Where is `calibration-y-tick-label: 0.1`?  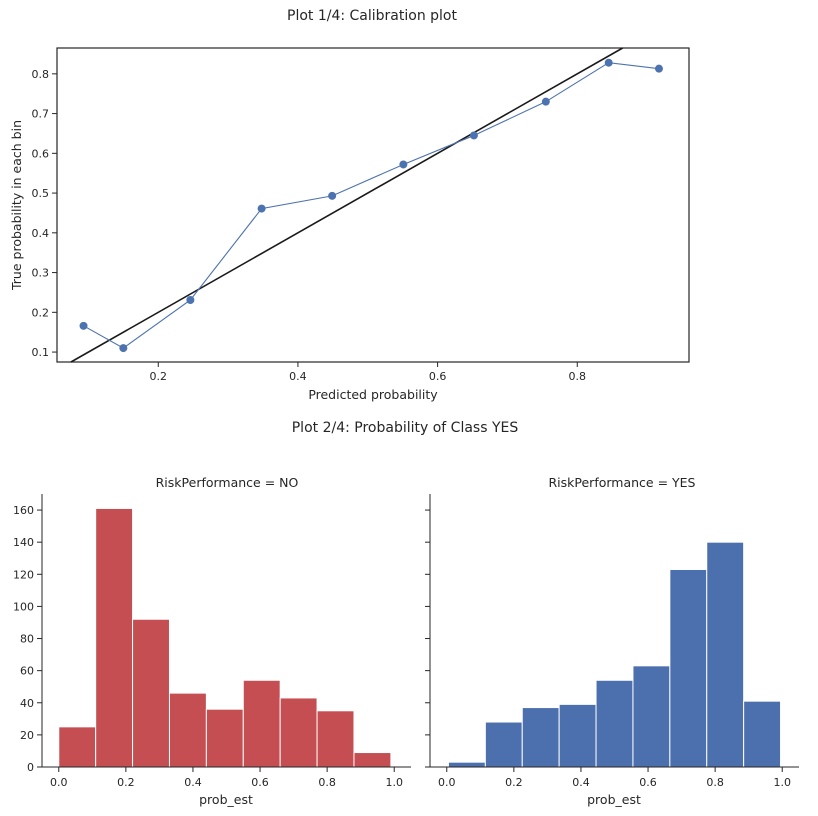 calibration-y-tick-label: 0.1 is located at coordinates (41, 352).